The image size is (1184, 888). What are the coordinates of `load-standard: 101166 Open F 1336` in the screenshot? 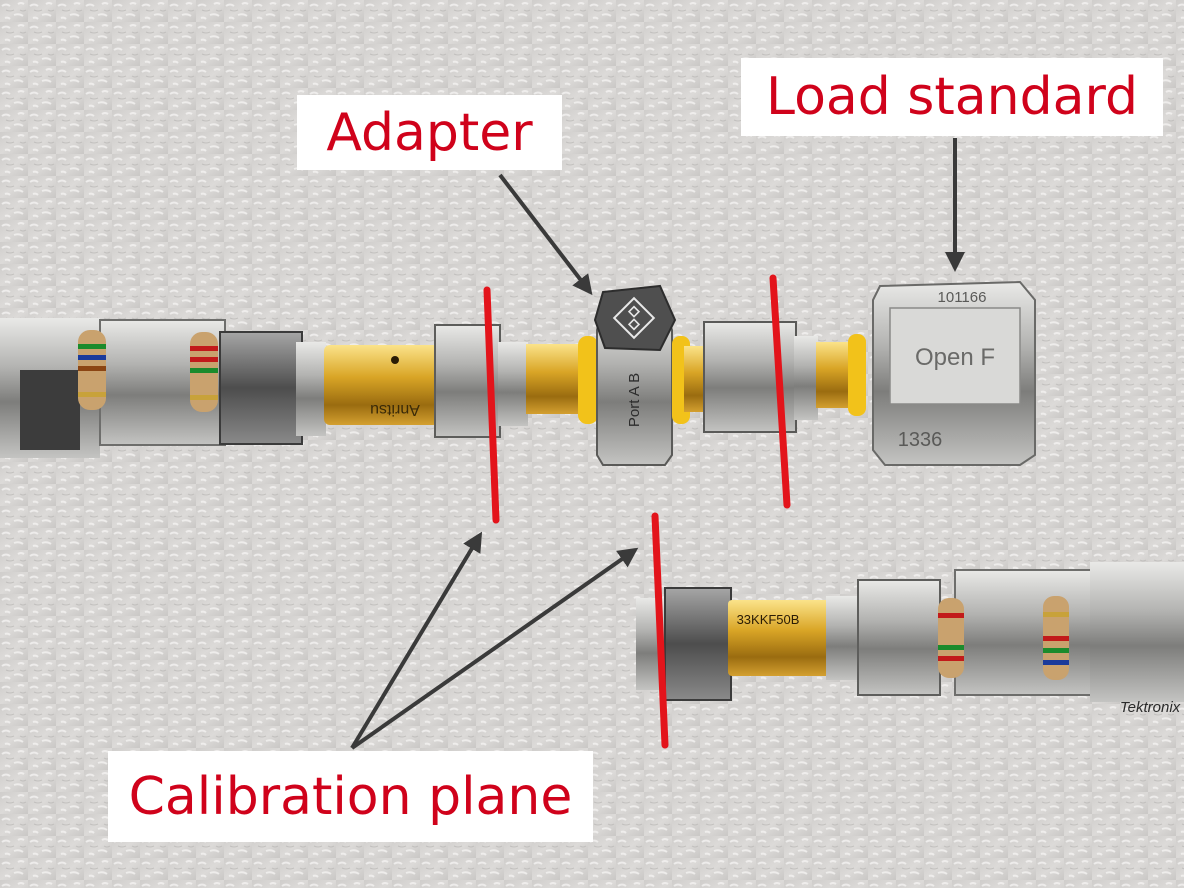 It's located at (926, 373).